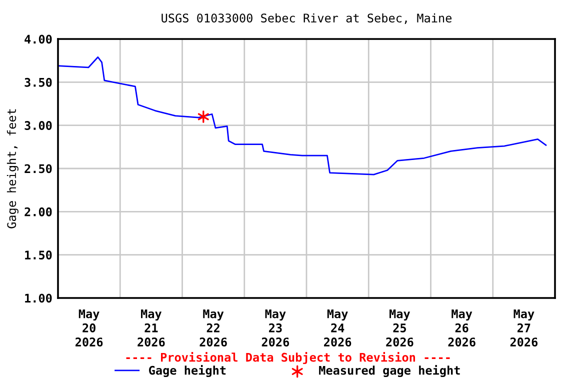 The width and height of the screenshot is (576, 384). What do you see at coordinates (389, 371) in the screenshot?
I see `legend-label: Measured gage height` at bounding box center [389, 371].